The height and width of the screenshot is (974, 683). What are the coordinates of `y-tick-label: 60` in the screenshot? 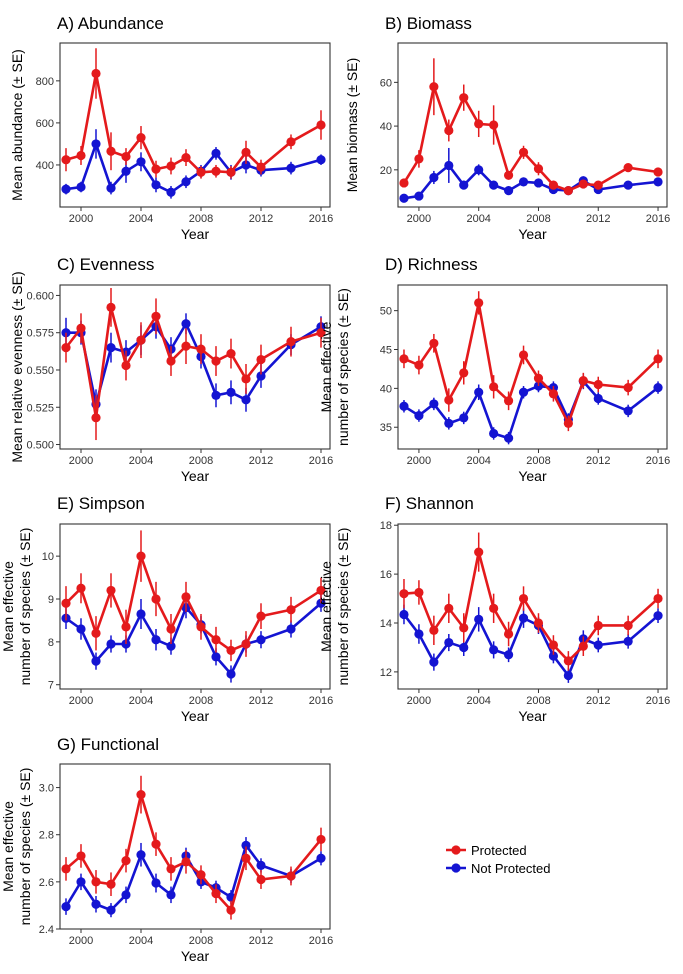 It's located at (386, 83).